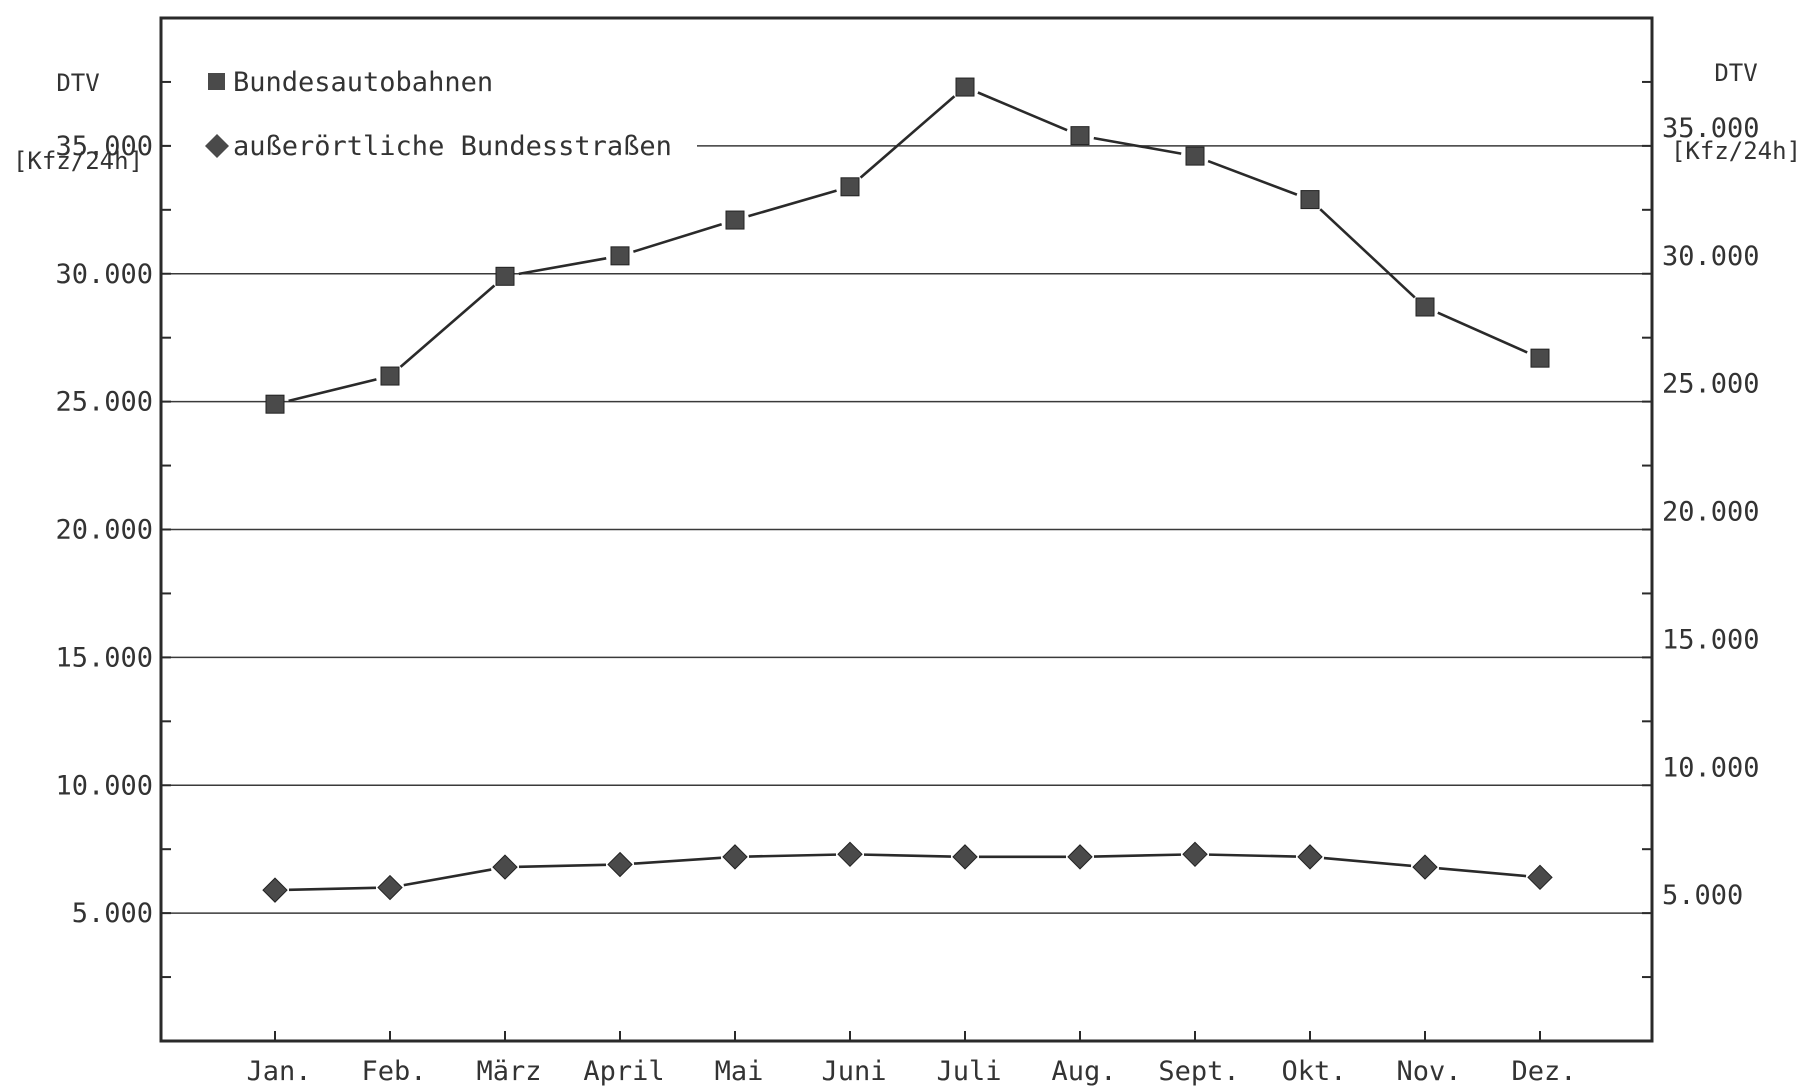 The width and height of the screenshot is (1812, 1089). I want to click on right-tick-label: 35.000, so click(1711, 128).